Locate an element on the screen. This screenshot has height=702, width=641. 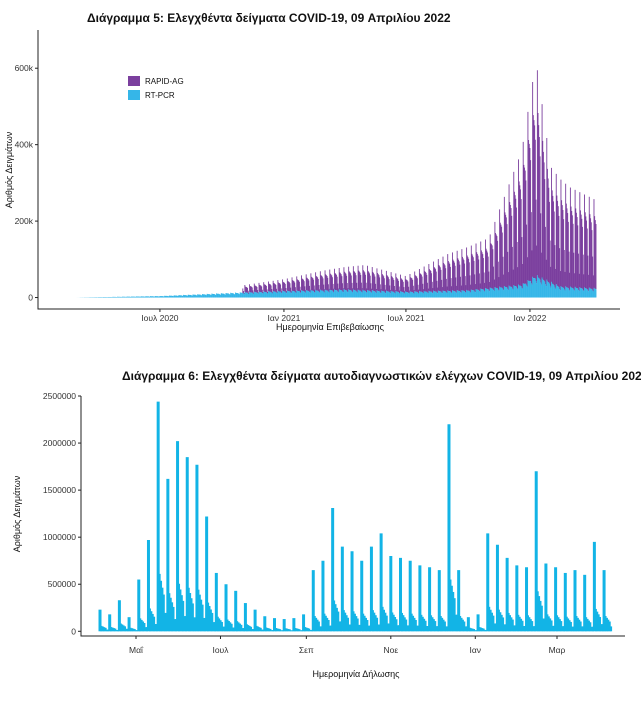
chart-5-y-axis-label: Αριθμός Δειγμάτων is located at coordinates (9, 169).